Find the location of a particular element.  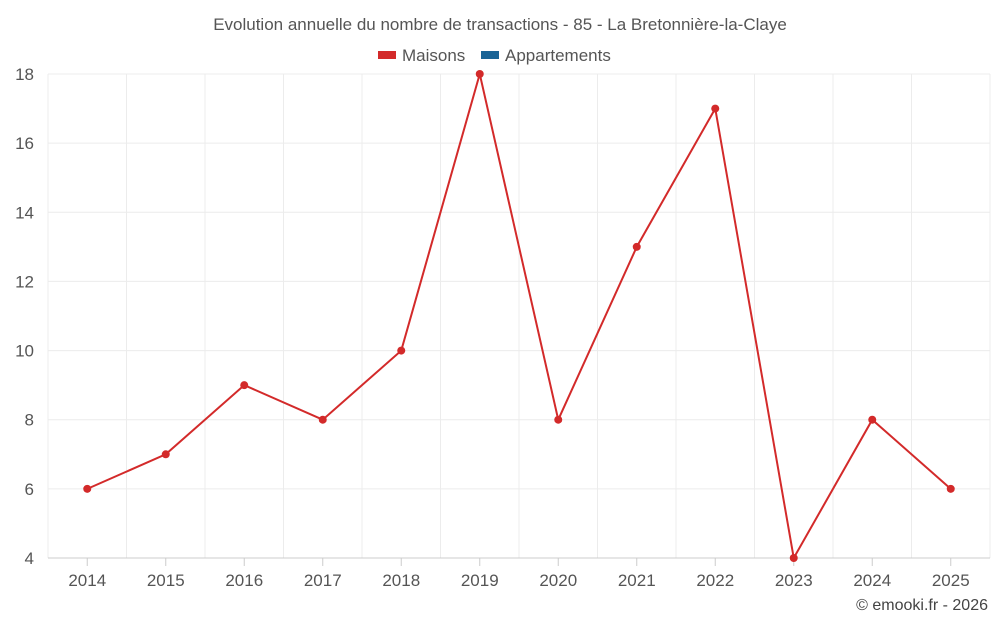

x-tick-label: 2018 is located at coordinates (401, 580).